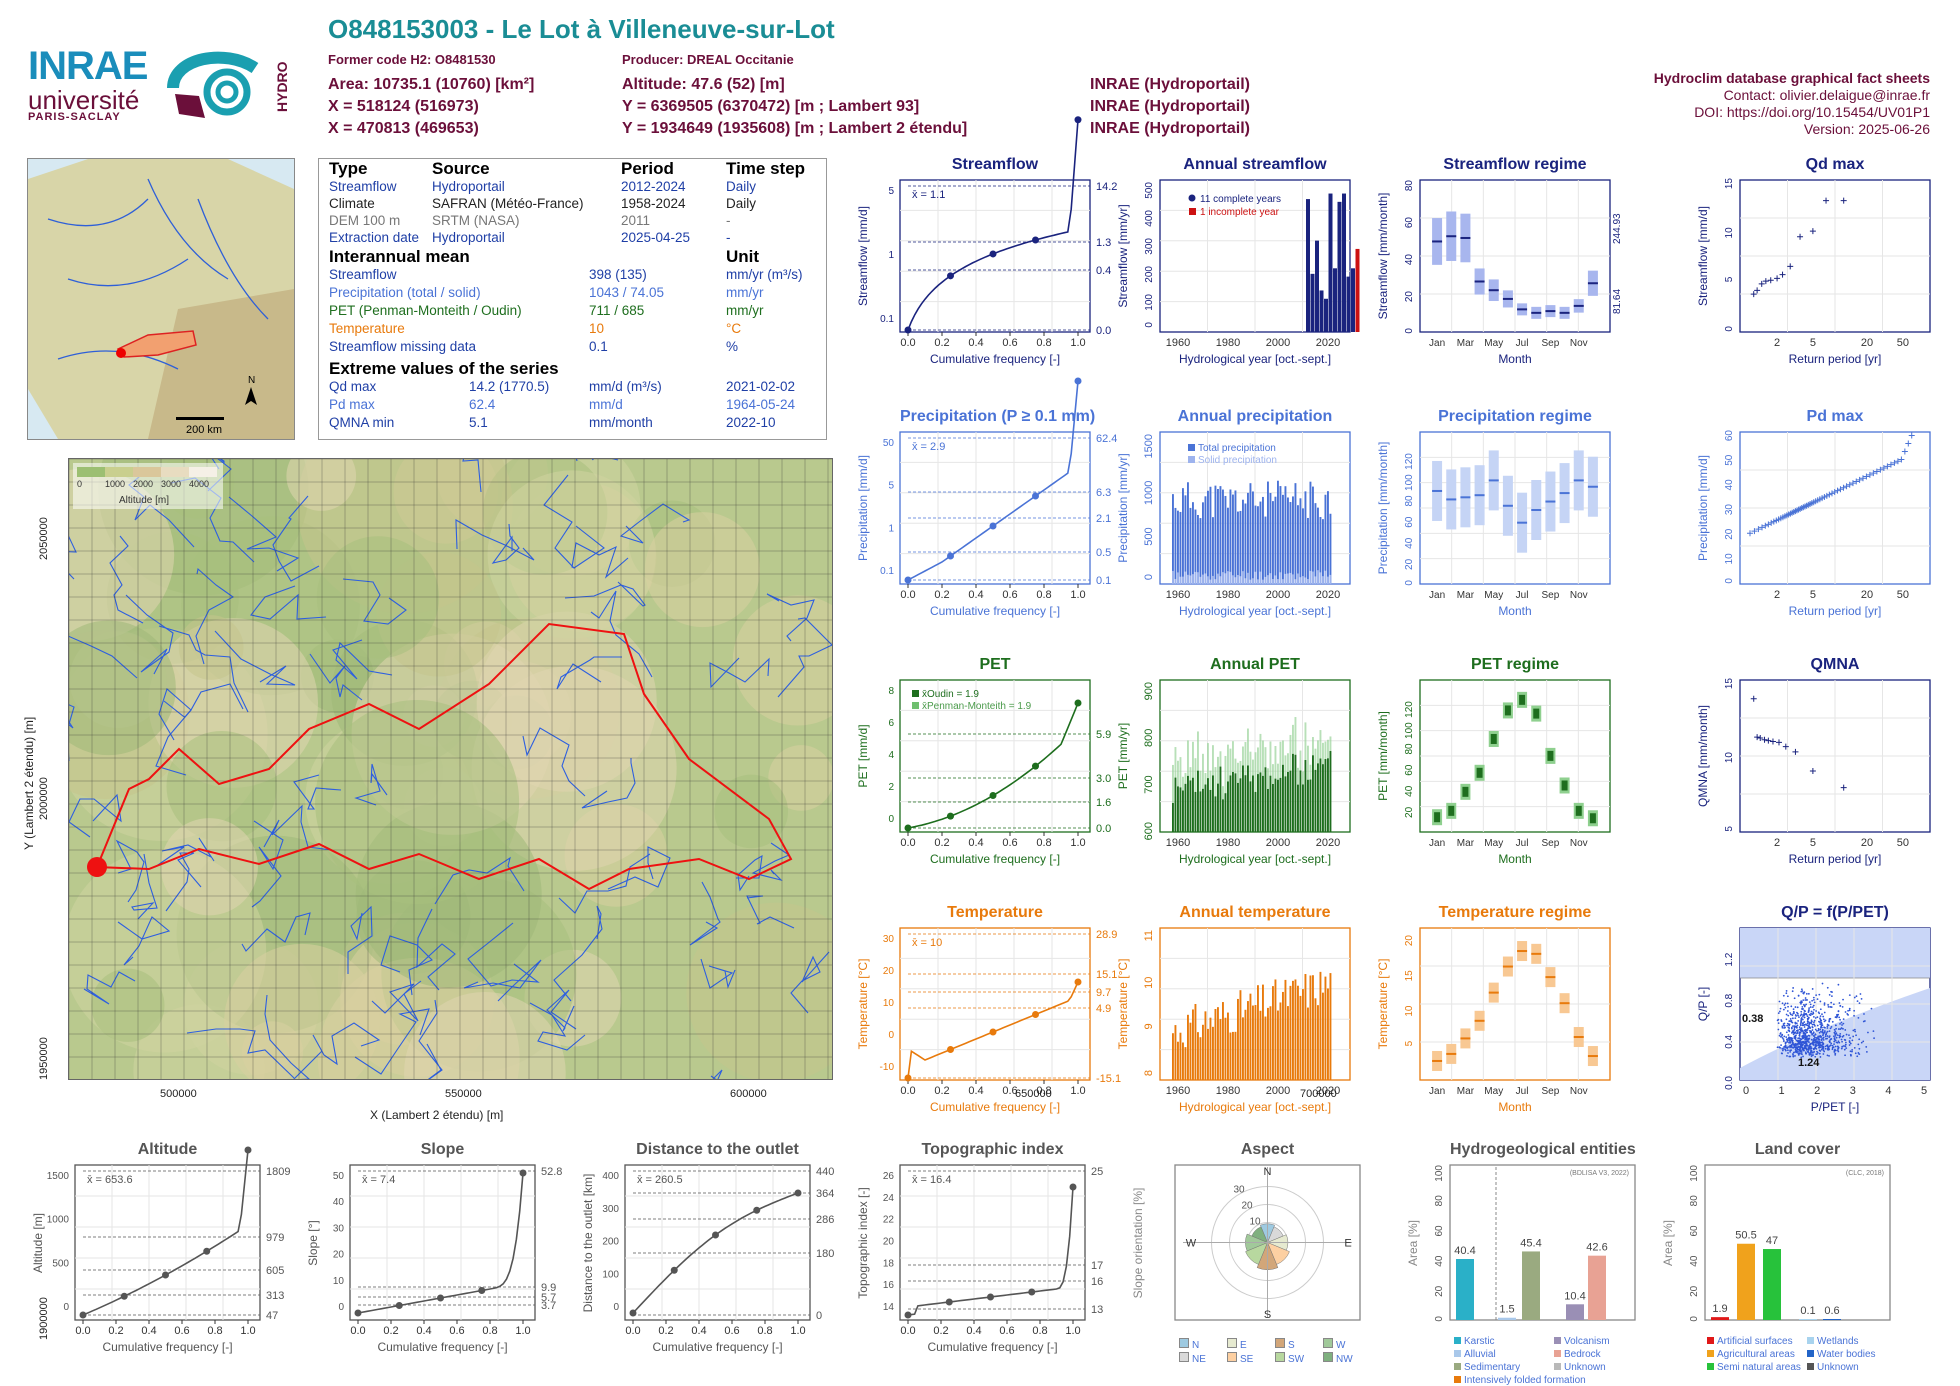 This screenshot has height=1386, width=1960. I want to click on mean-unit: °C, so click(734, 328).